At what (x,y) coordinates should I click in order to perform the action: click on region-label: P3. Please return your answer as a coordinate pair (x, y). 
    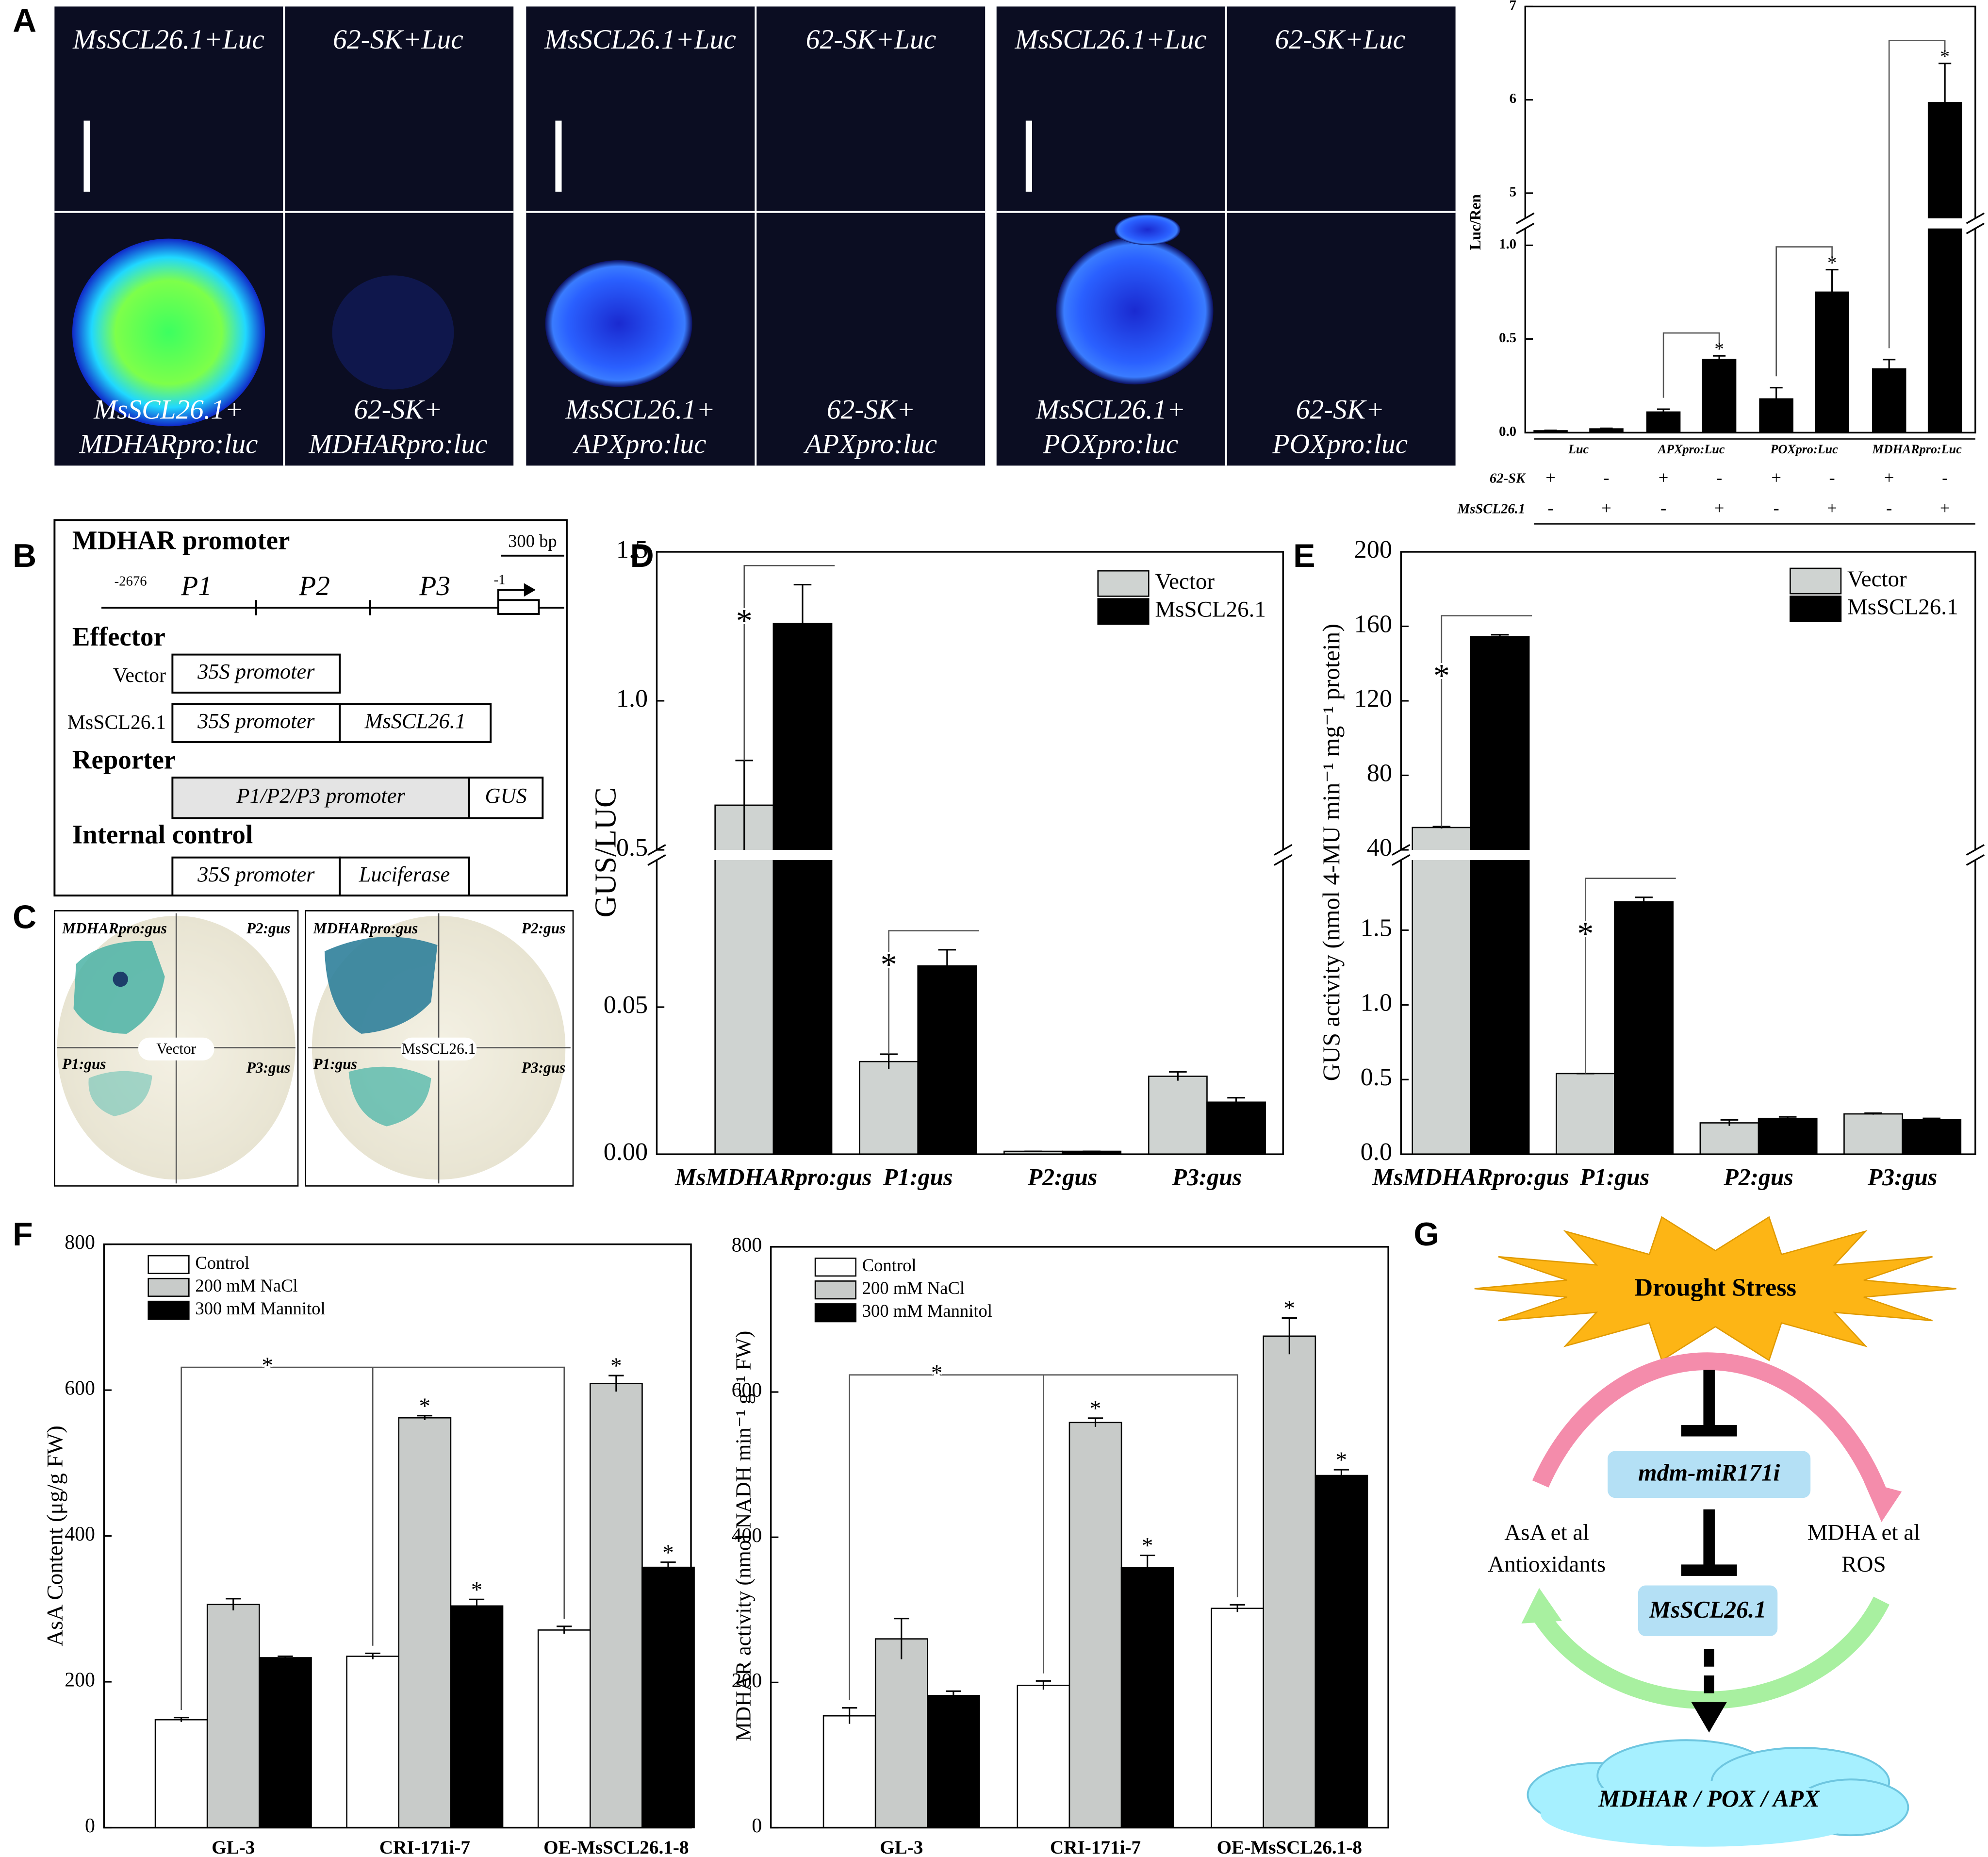
    Looking at the image, I should click on (434, 586).